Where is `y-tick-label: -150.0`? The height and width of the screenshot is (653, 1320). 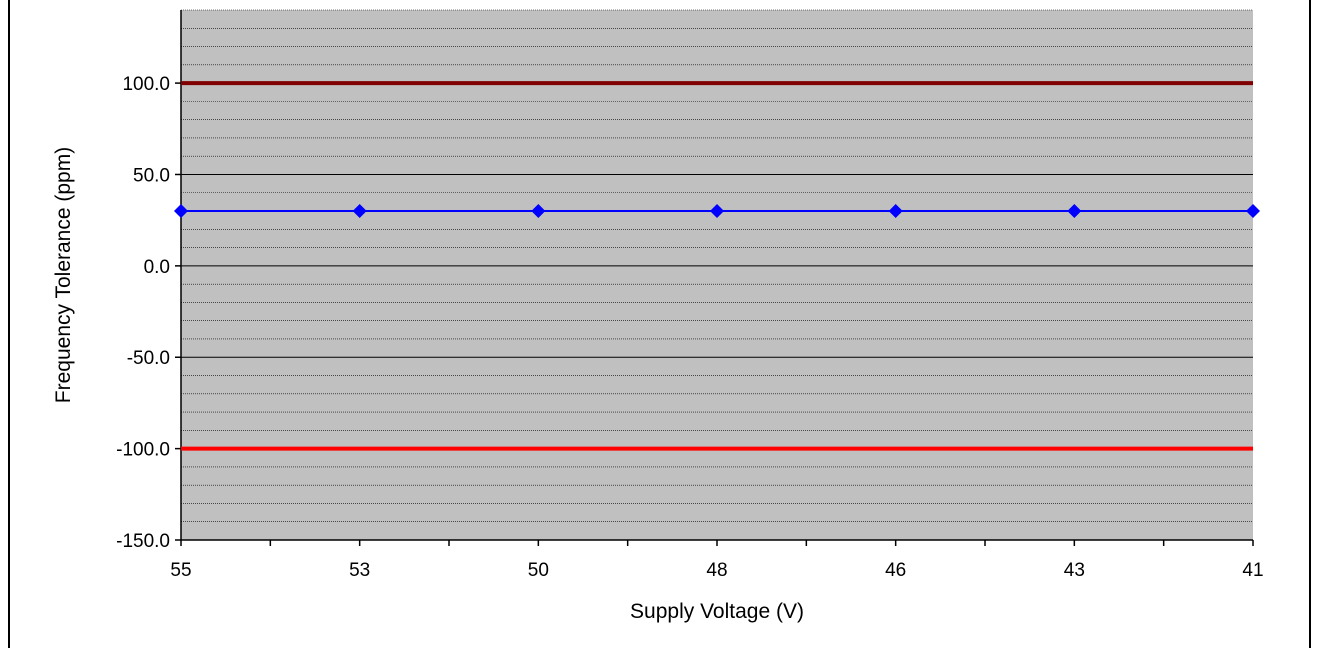 y-tick-label: -150.0 is located at coordinates (143, 541).